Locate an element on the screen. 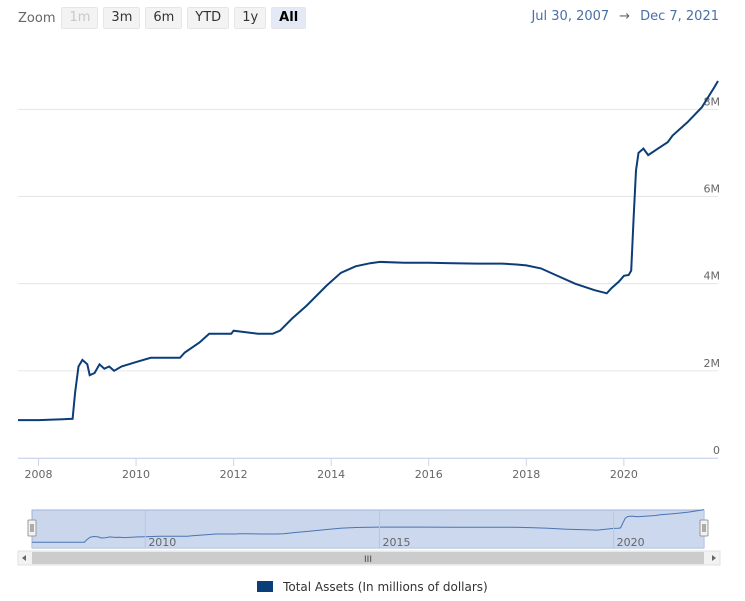 The width and height of the screenshot is (745, 601). zoom-button-6m: 6m is located at coordinates (164, 18).